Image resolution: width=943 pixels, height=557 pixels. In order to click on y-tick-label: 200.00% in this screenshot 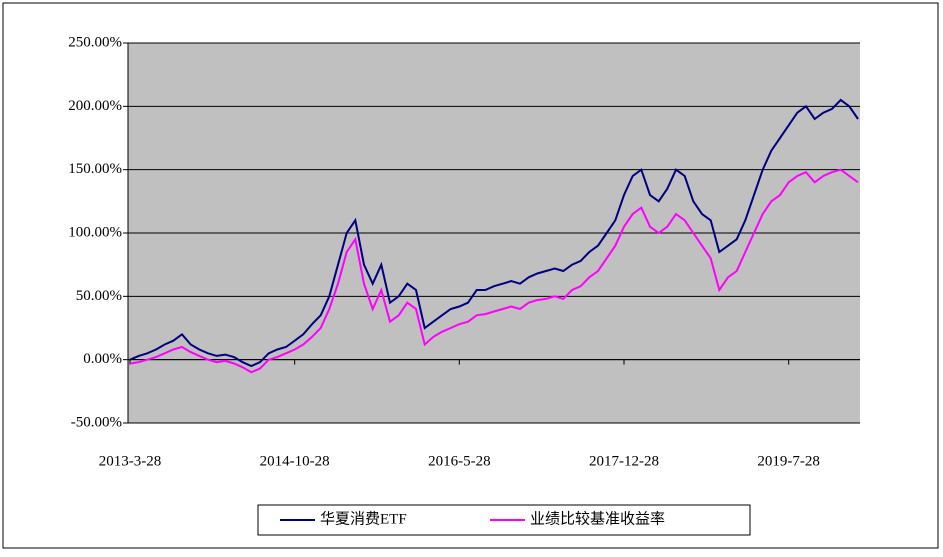, I will do `click(95, 106)`.